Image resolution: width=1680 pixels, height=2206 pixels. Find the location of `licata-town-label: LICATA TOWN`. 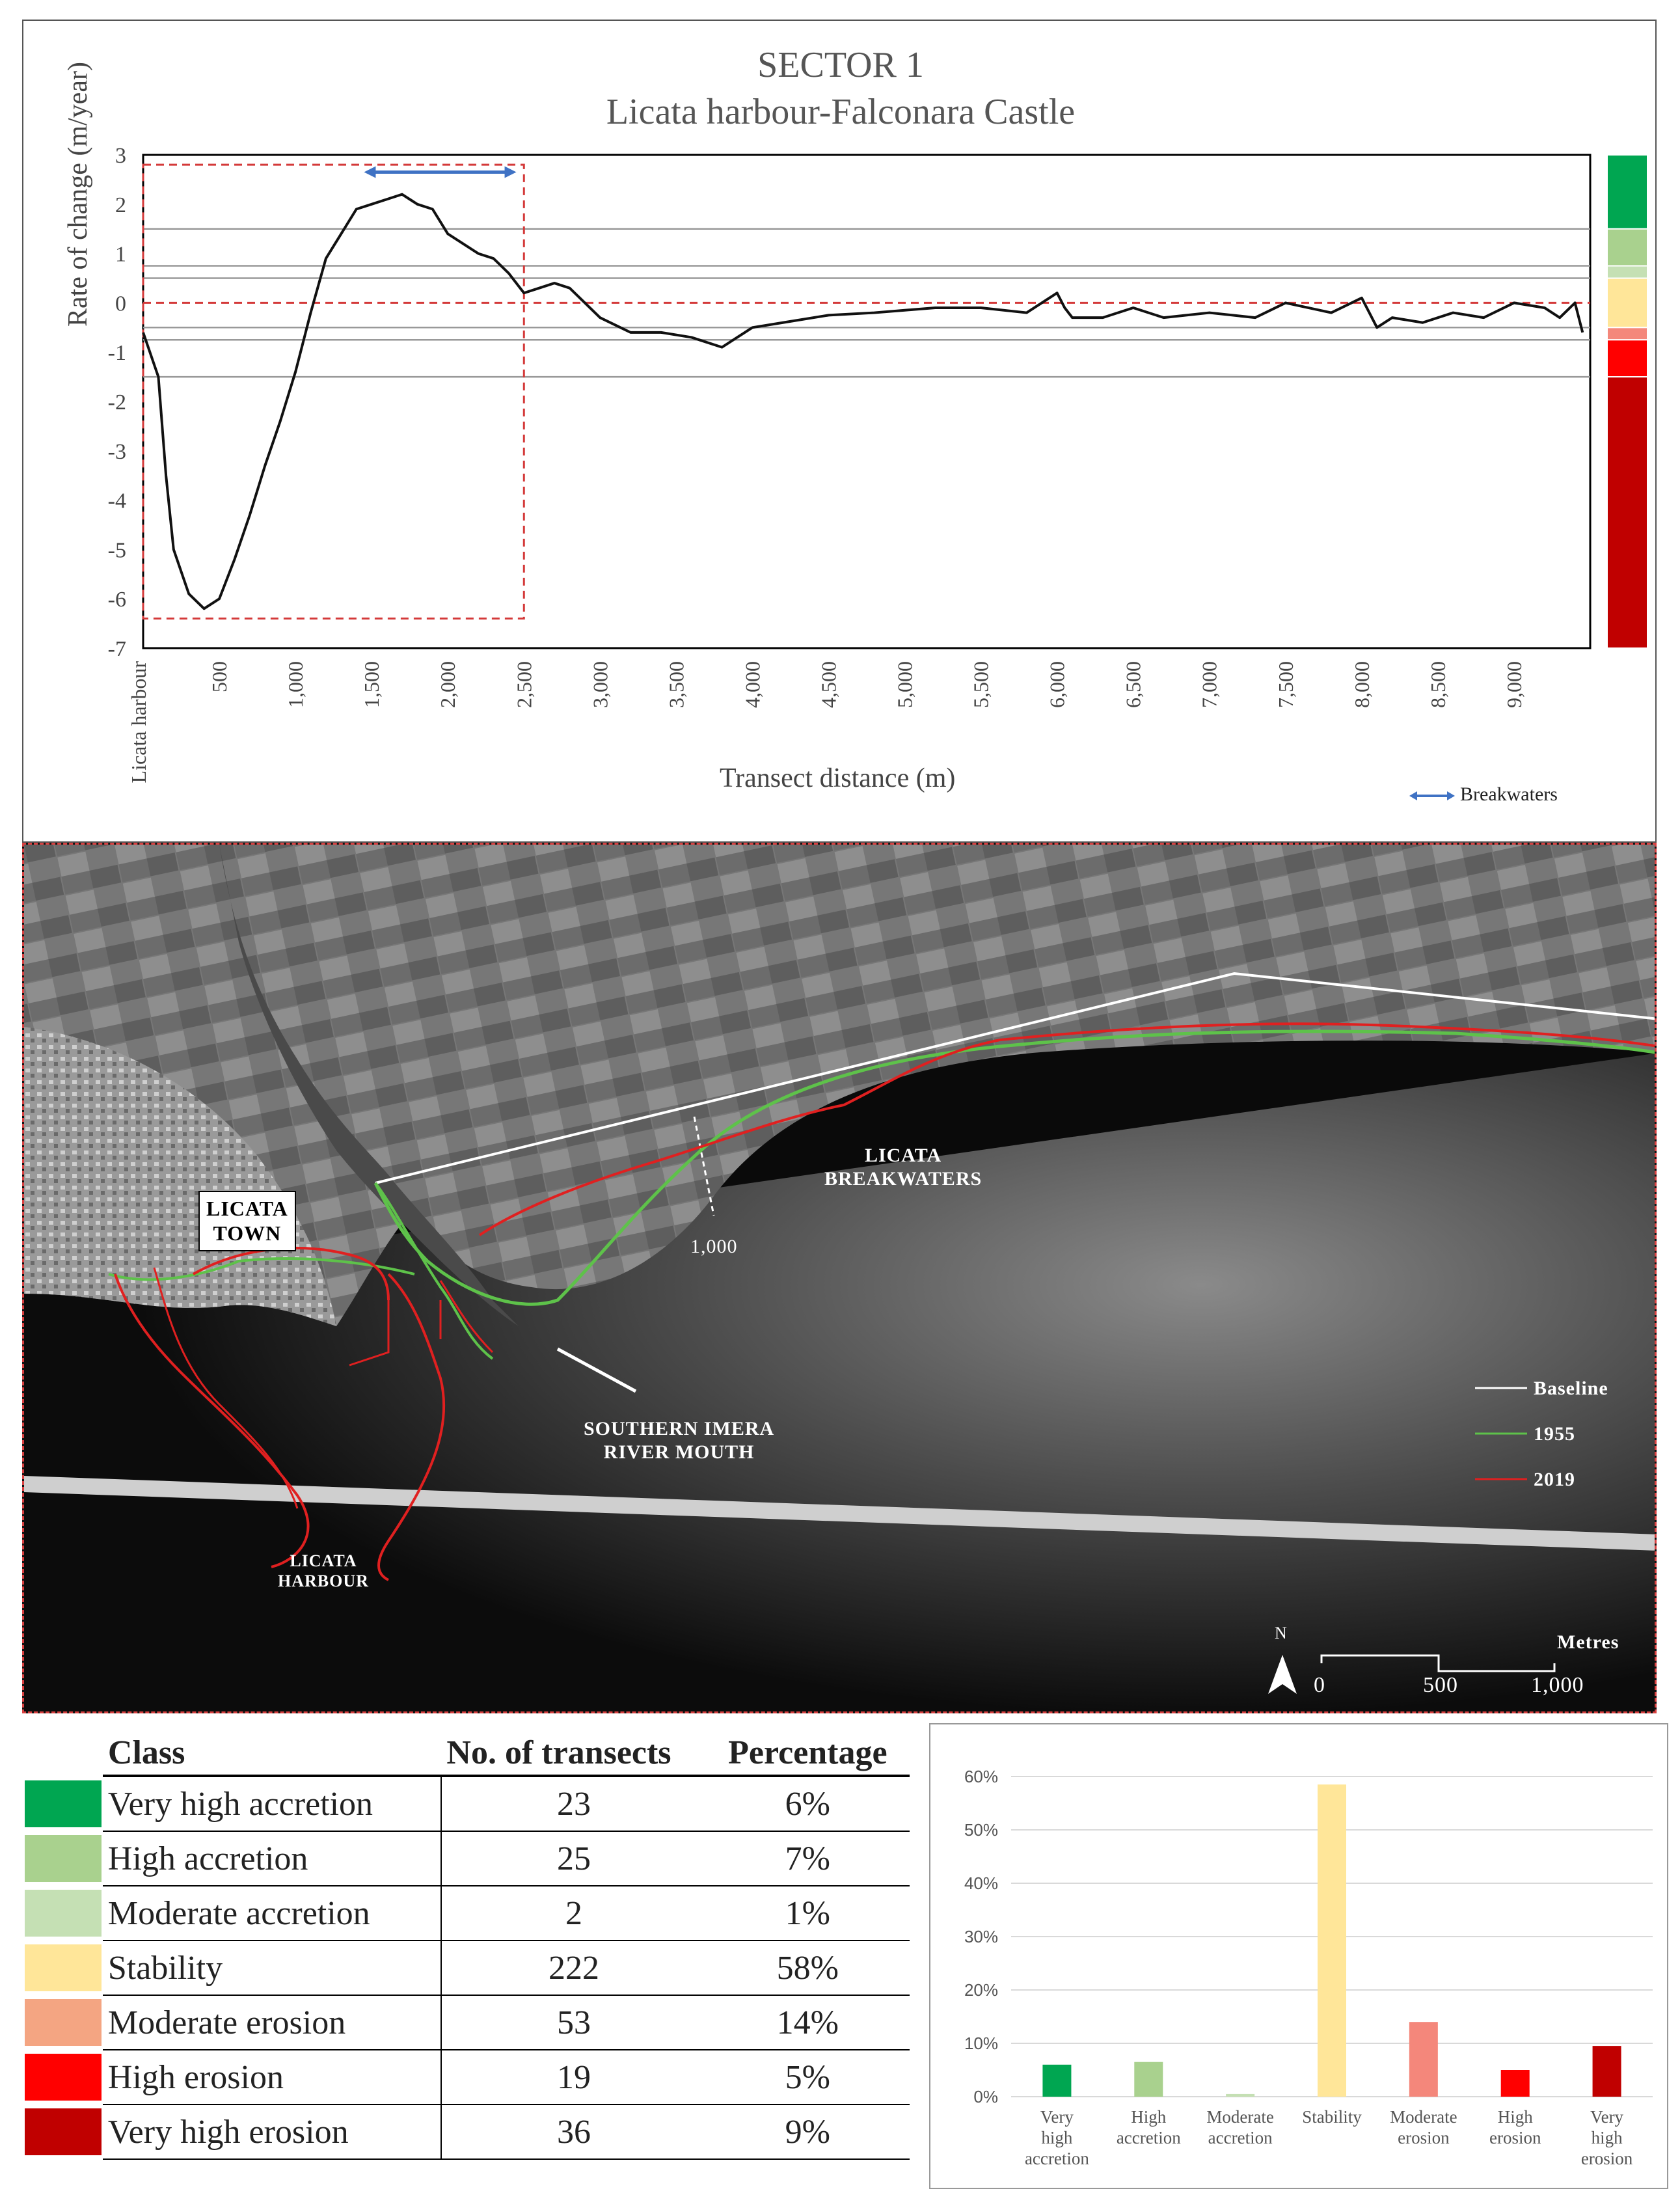

licata-town-label: LICATA TOWN is located at coordinates (247, 1221).